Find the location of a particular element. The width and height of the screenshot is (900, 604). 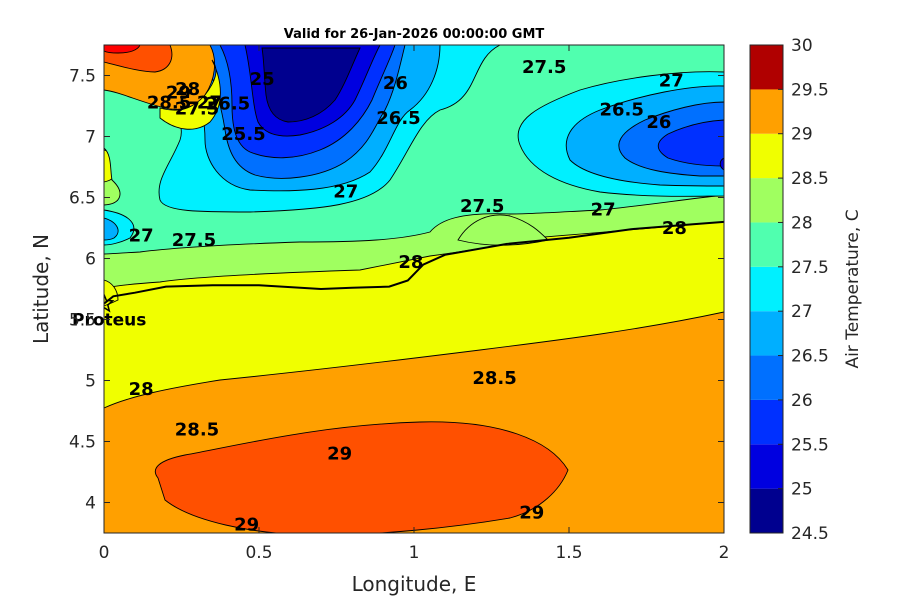

contour-region-28-nw-strip is located at coordinates (190, 94).